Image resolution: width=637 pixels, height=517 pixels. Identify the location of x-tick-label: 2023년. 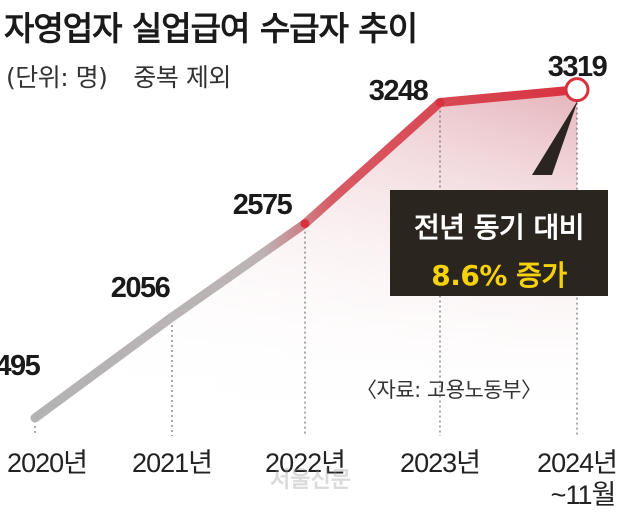
(440, 463).